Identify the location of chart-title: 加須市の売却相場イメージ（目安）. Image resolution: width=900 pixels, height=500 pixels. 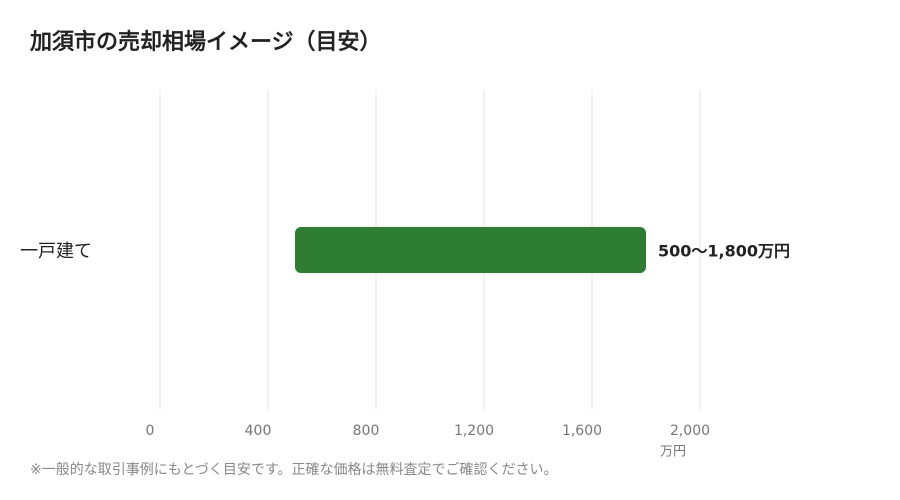
(205, 42).